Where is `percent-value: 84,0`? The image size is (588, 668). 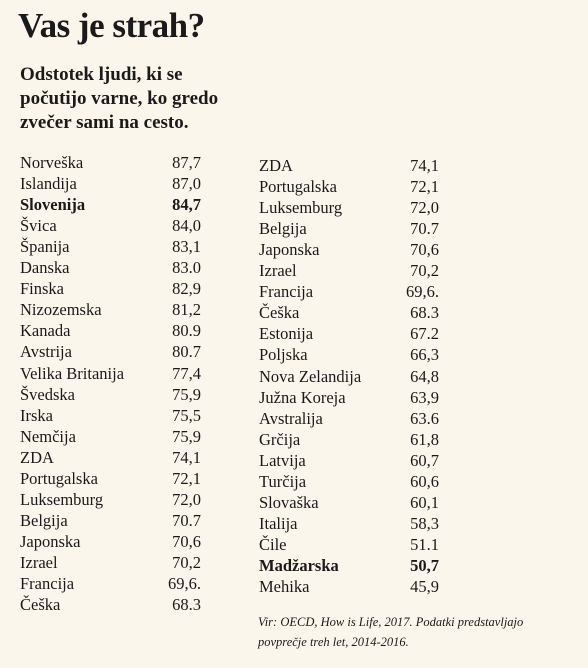
percent-value: 84,0 is located at coordinates (186, 226).